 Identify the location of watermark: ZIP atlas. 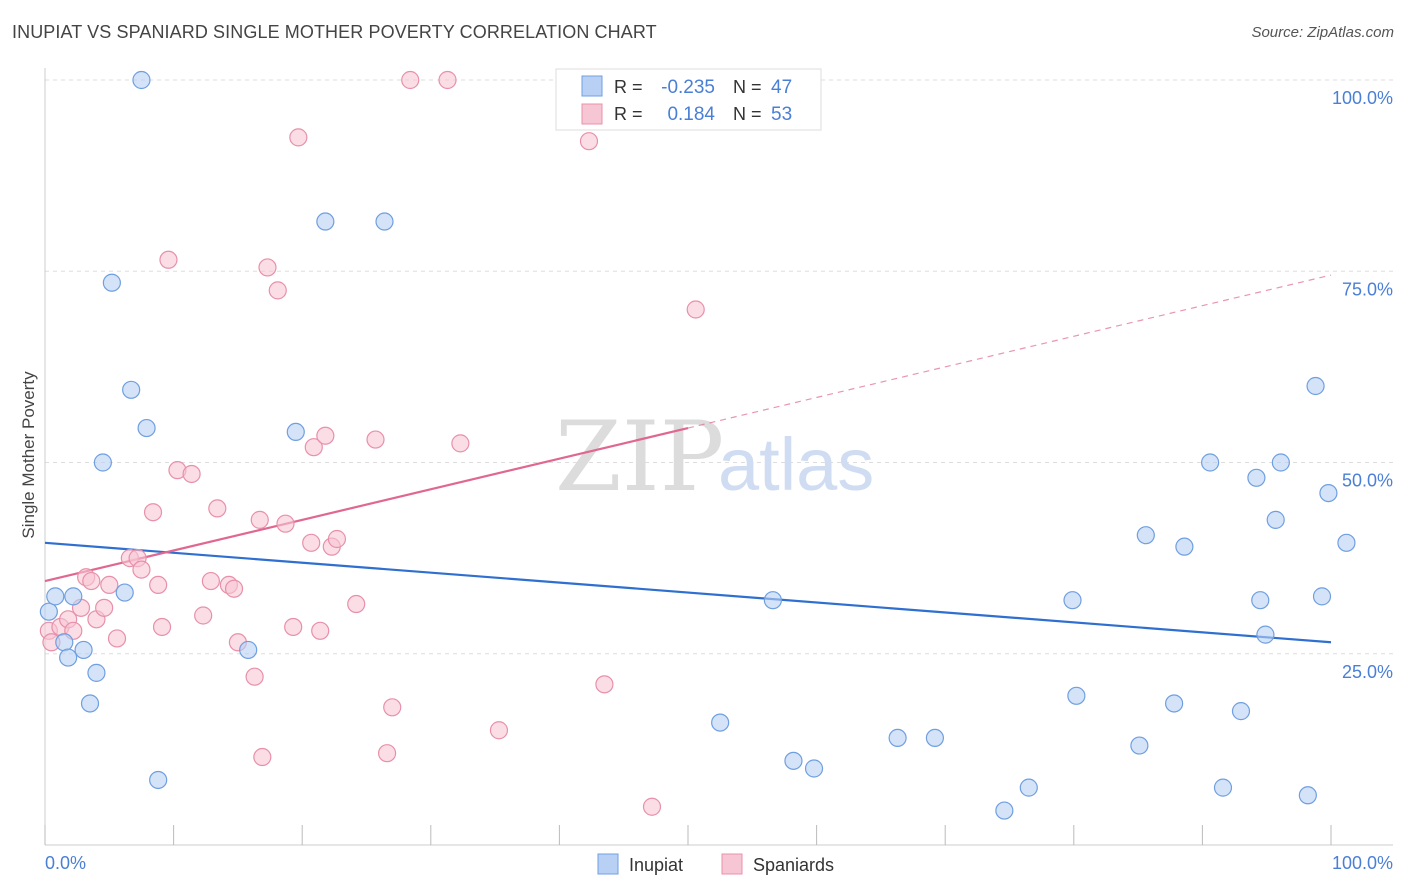
(714, 457).